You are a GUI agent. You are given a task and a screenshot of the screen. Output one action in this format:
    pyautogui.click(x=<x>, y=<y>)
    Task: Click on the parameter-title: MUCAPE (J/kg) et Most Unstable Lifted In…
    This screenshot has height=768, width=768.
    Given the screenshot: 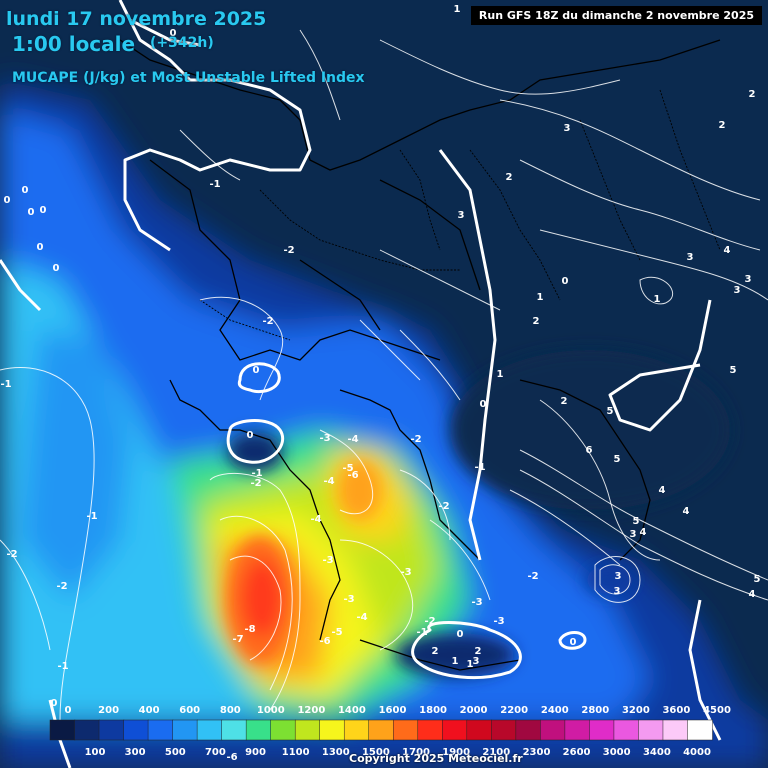 What is the action you would take?
    pyautogui.click(x=188, y=78)
    